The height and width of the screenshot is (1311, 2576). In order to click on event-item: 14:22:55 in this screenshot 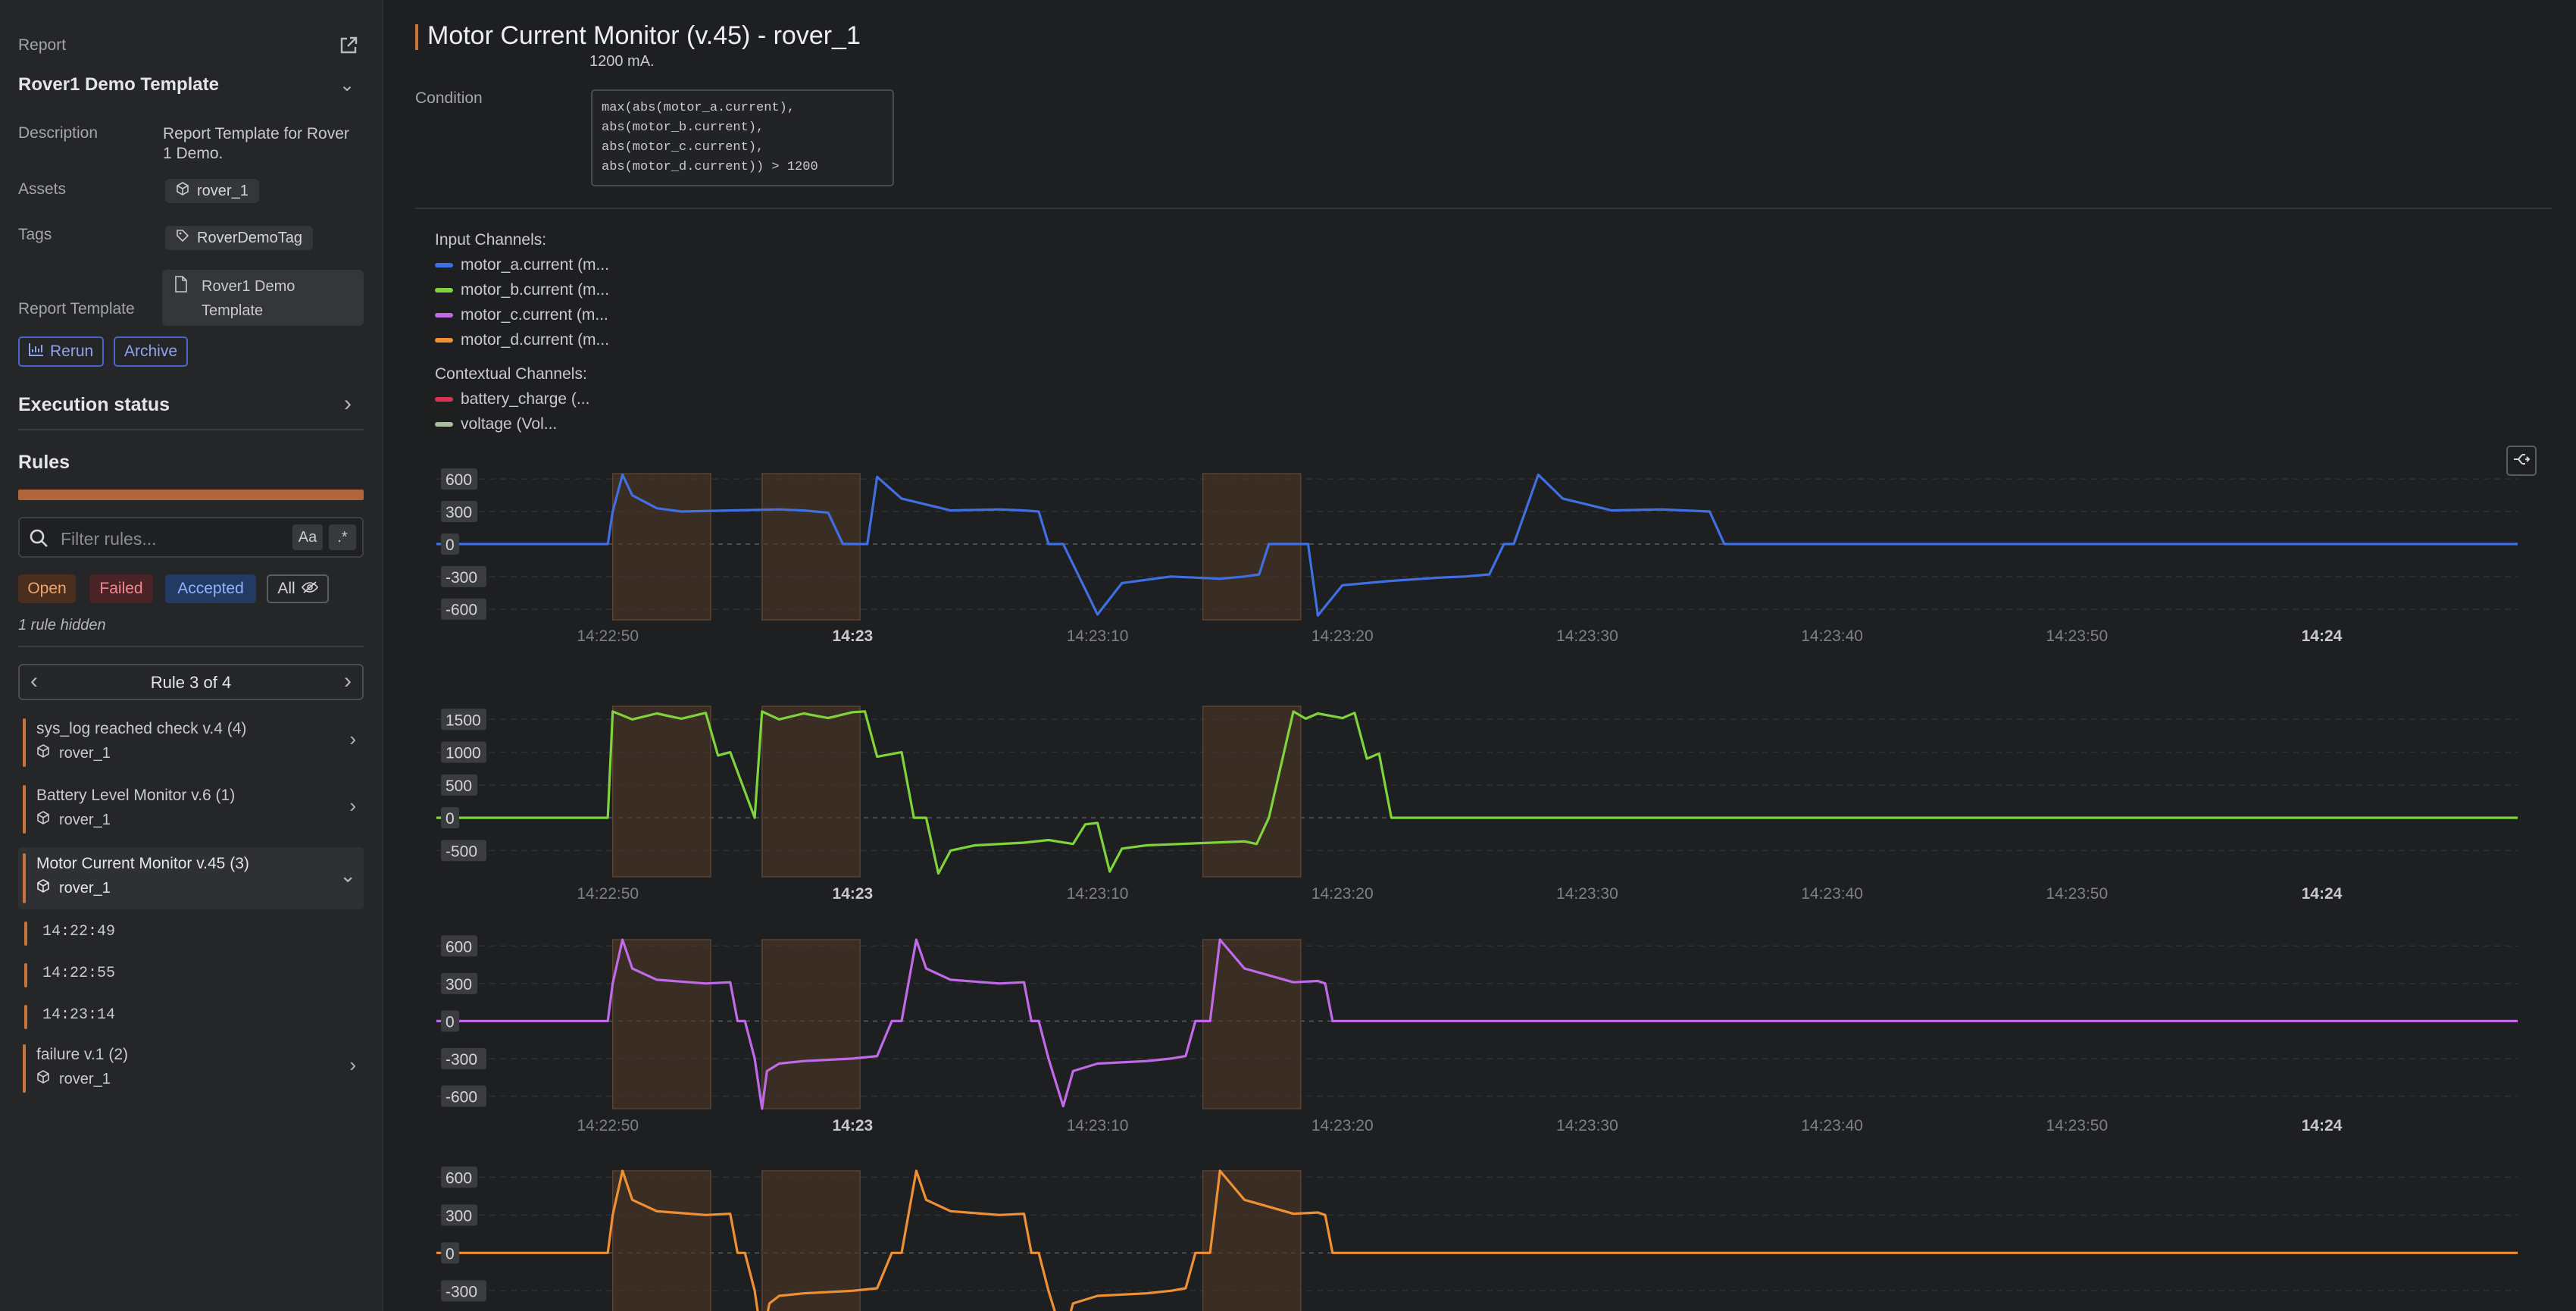, I will do `click(70, 975)`.